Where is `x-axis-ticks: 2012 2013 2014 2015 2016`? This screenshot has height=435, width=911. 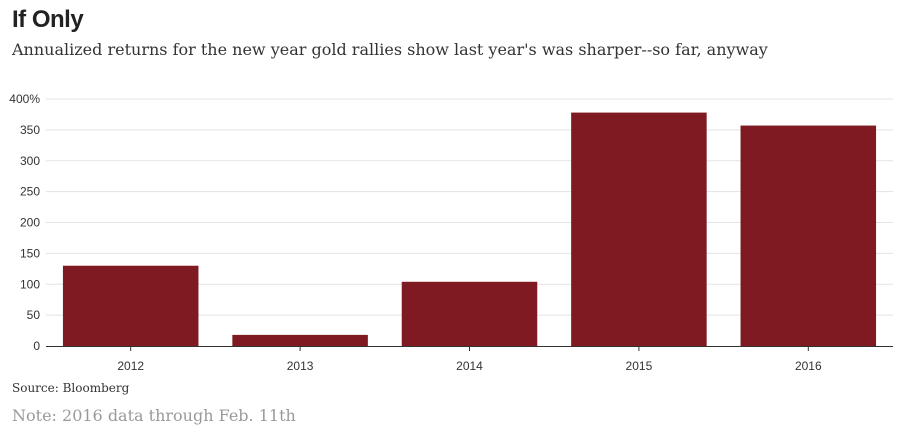 x-axis-ticks: 2012 2013 2014 2015 2016 is located at coordinates (469, 359).